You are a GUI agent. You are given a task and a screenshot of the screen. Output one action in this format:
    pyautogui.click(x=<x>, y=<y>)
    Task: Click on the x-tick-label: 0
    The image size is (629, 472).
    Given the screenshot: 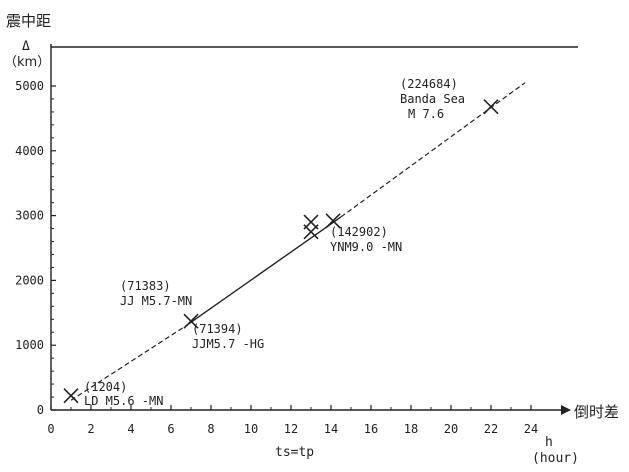 What is the action you would take?
    pyautogui.click(x=50, y=429)
    